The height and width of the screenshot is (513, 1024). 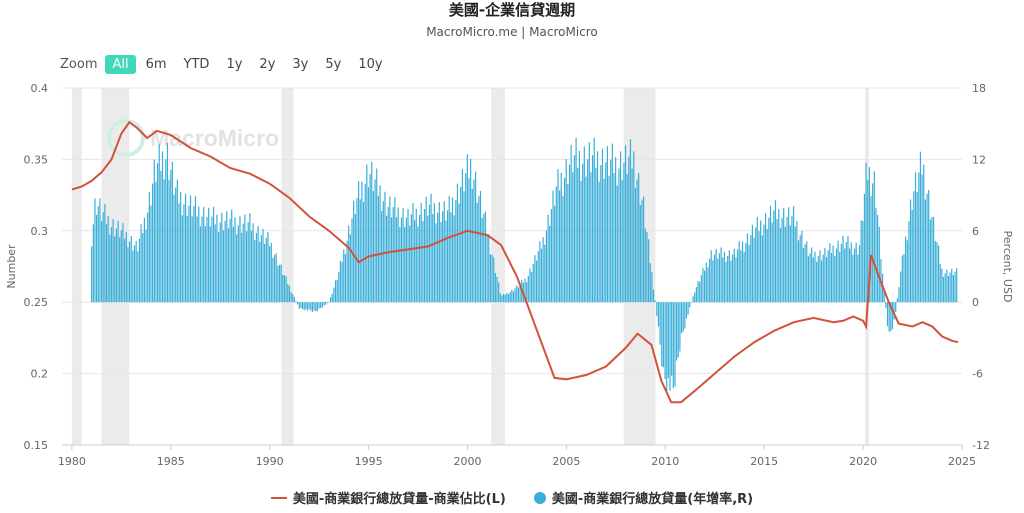 What do you see at coordinates (333, 64) in the screenshot?
I see `zoom-5y-button: 5y` at bounding box center [333, 64].